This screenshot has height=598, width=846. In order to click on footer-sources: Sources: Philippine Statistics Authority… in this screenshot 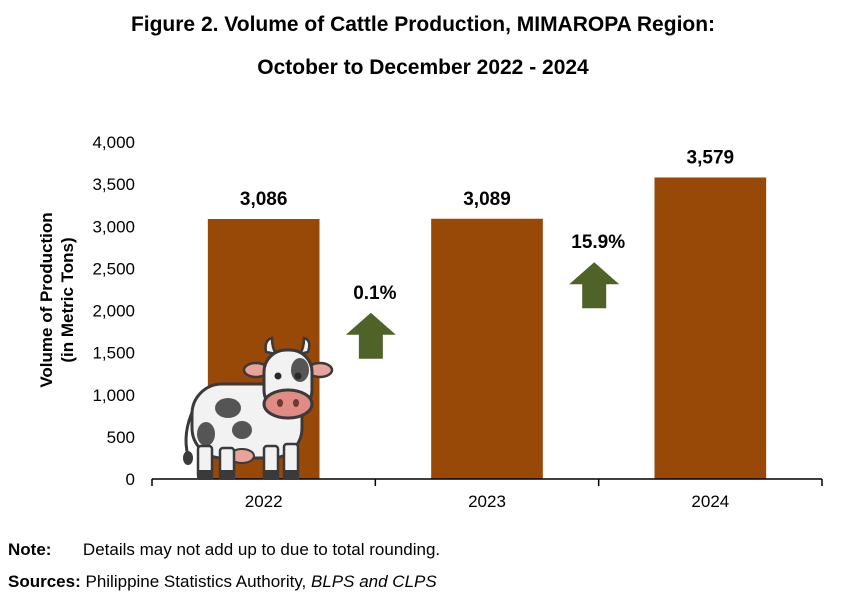, I will do `click(222, 582)`.